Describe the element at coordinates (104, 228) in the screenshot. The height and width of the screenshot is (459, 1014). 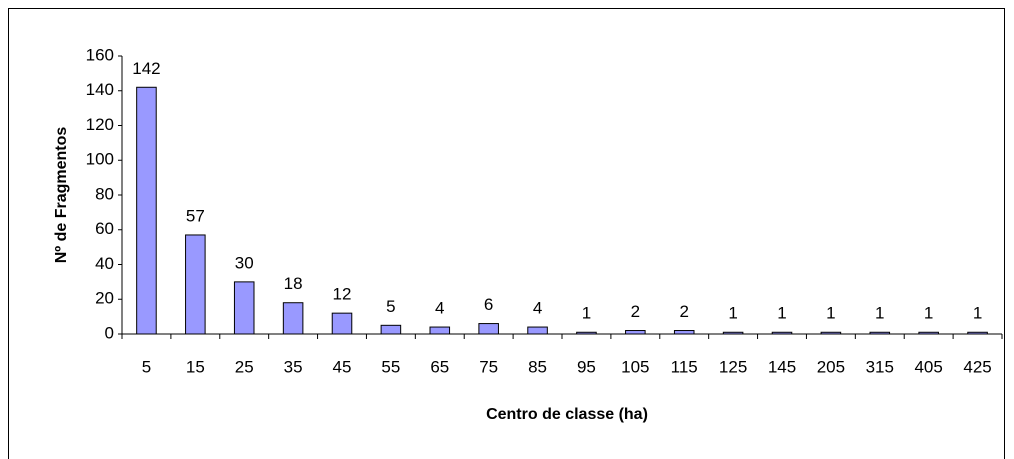
I see `y-tick-label: 60` at that location.